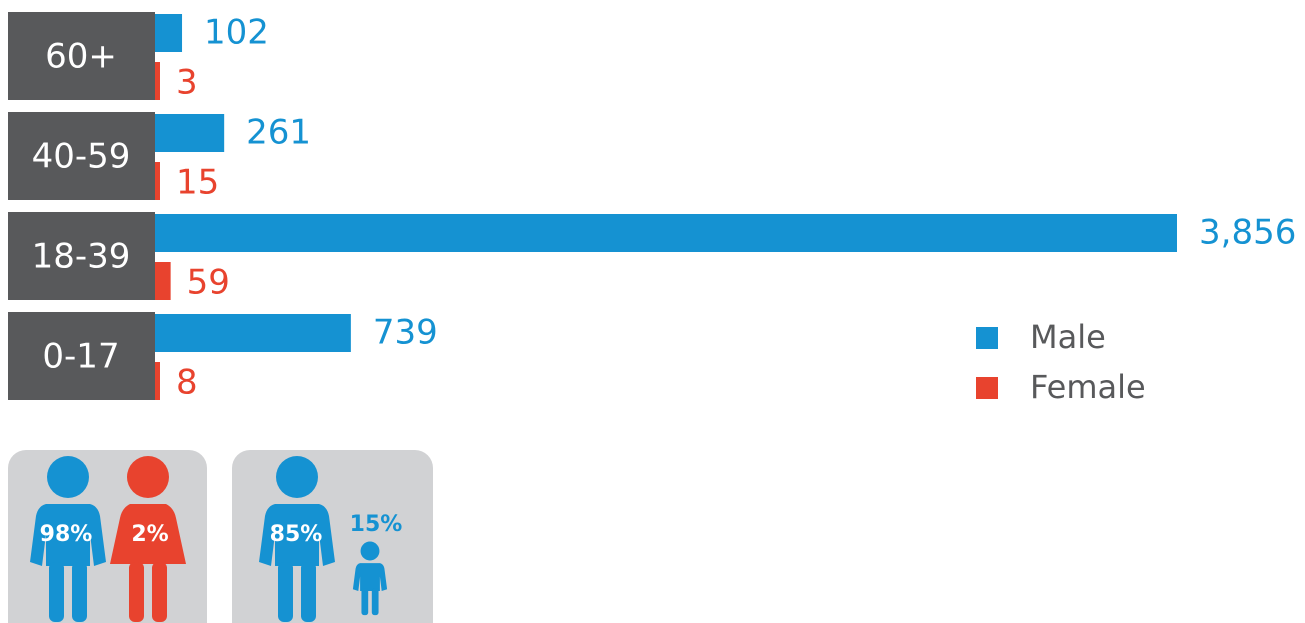 This screenshot has width=1305, height=623. I want to click on icon-panel, so click(332, 536).